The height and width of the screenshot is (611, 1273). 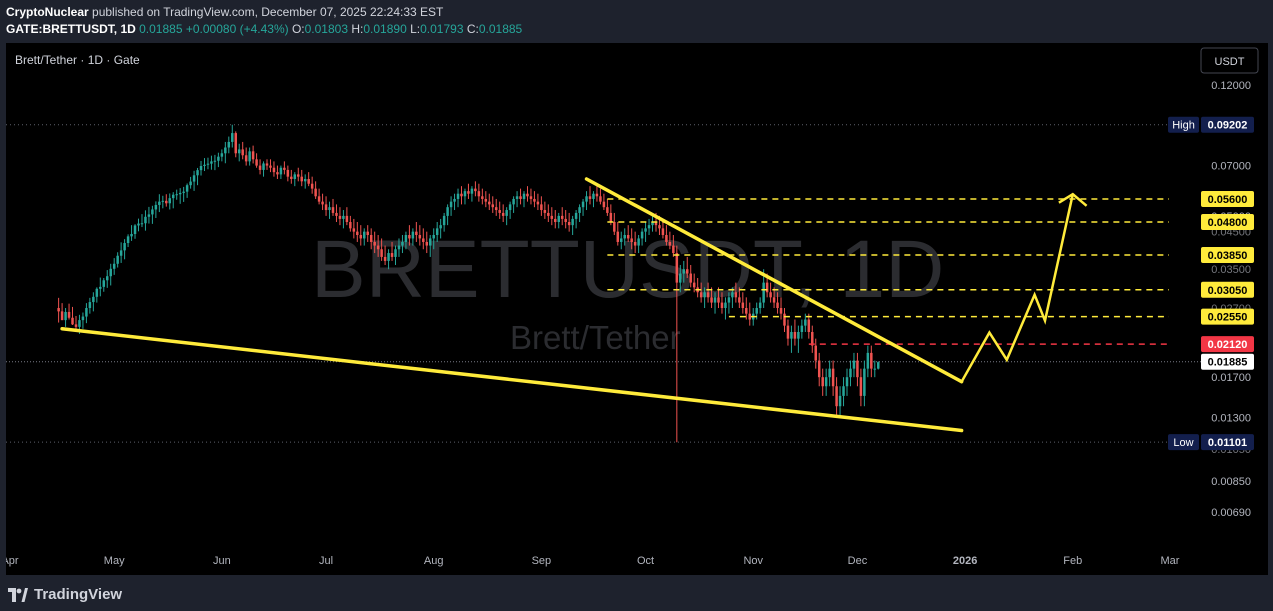 I want to click on currency-button, so click(x=1229, y=60).